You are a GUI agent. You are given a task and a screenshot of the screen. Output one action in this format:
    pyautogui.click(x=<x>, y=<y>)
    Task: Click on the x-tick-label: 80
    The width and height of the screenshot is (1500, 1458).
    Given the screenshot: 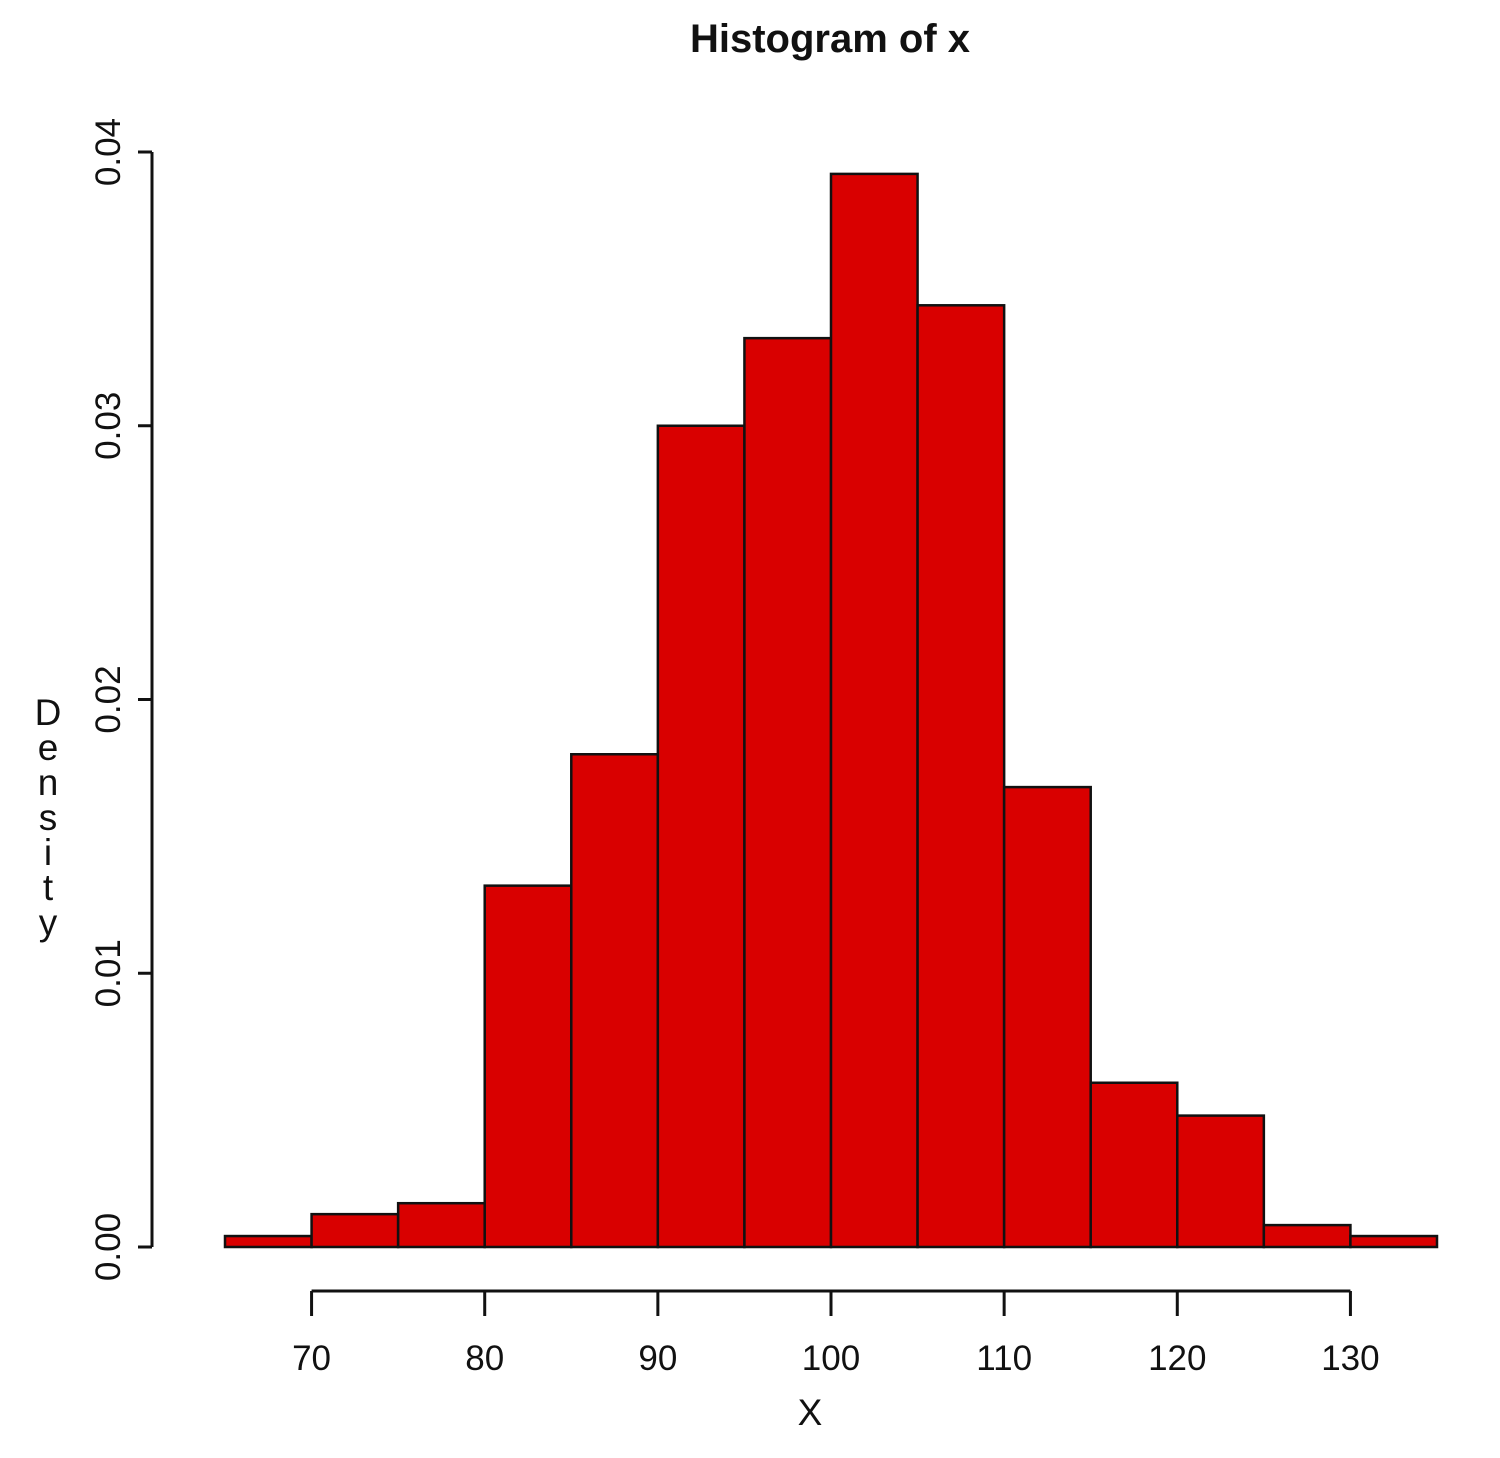 What is the action you would take?
    pyautogui.click(x=484, y=1358)
    